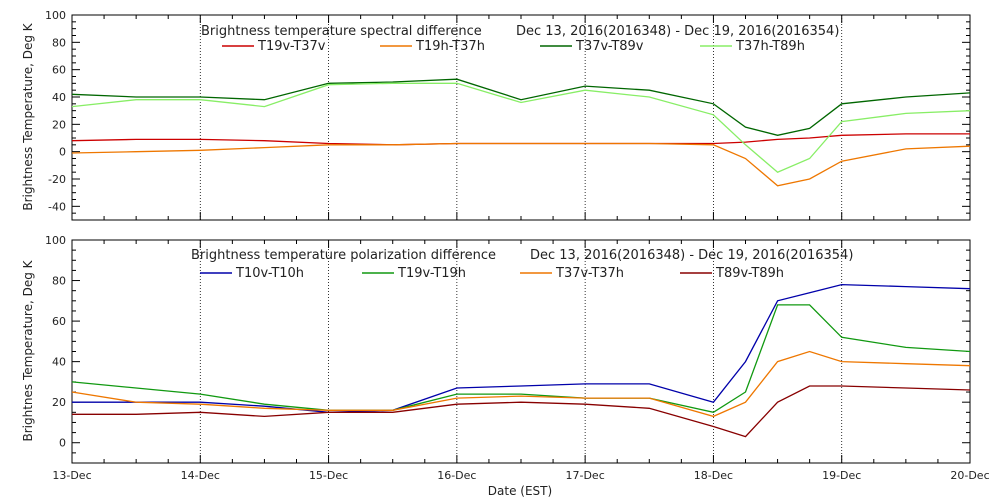 This screenshot has width=1000, height=500. What do you see at coordinates (57, 179) in the screenshot?
I see `y-tick-label: -20` at bounding box center [57, 179].